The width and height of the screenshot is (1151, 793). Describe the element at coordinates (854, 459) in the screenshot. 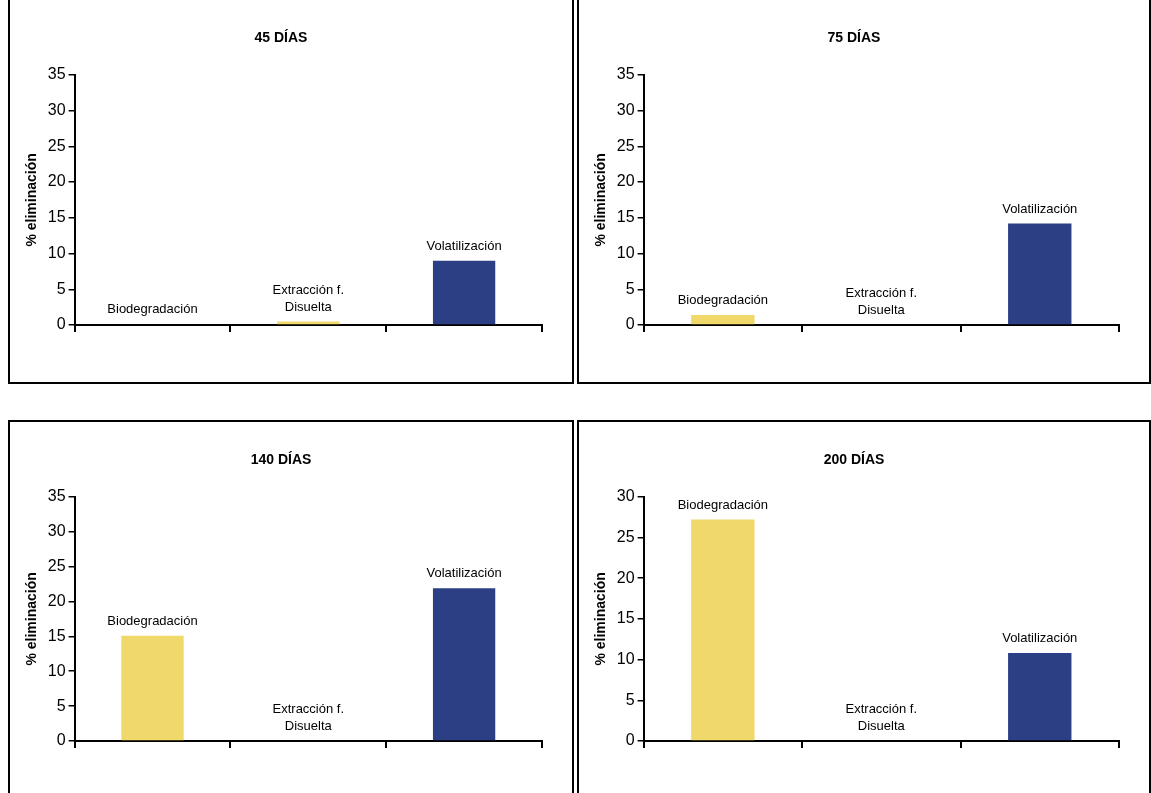

I see `chart-title: 200 DÍAS` at that location.